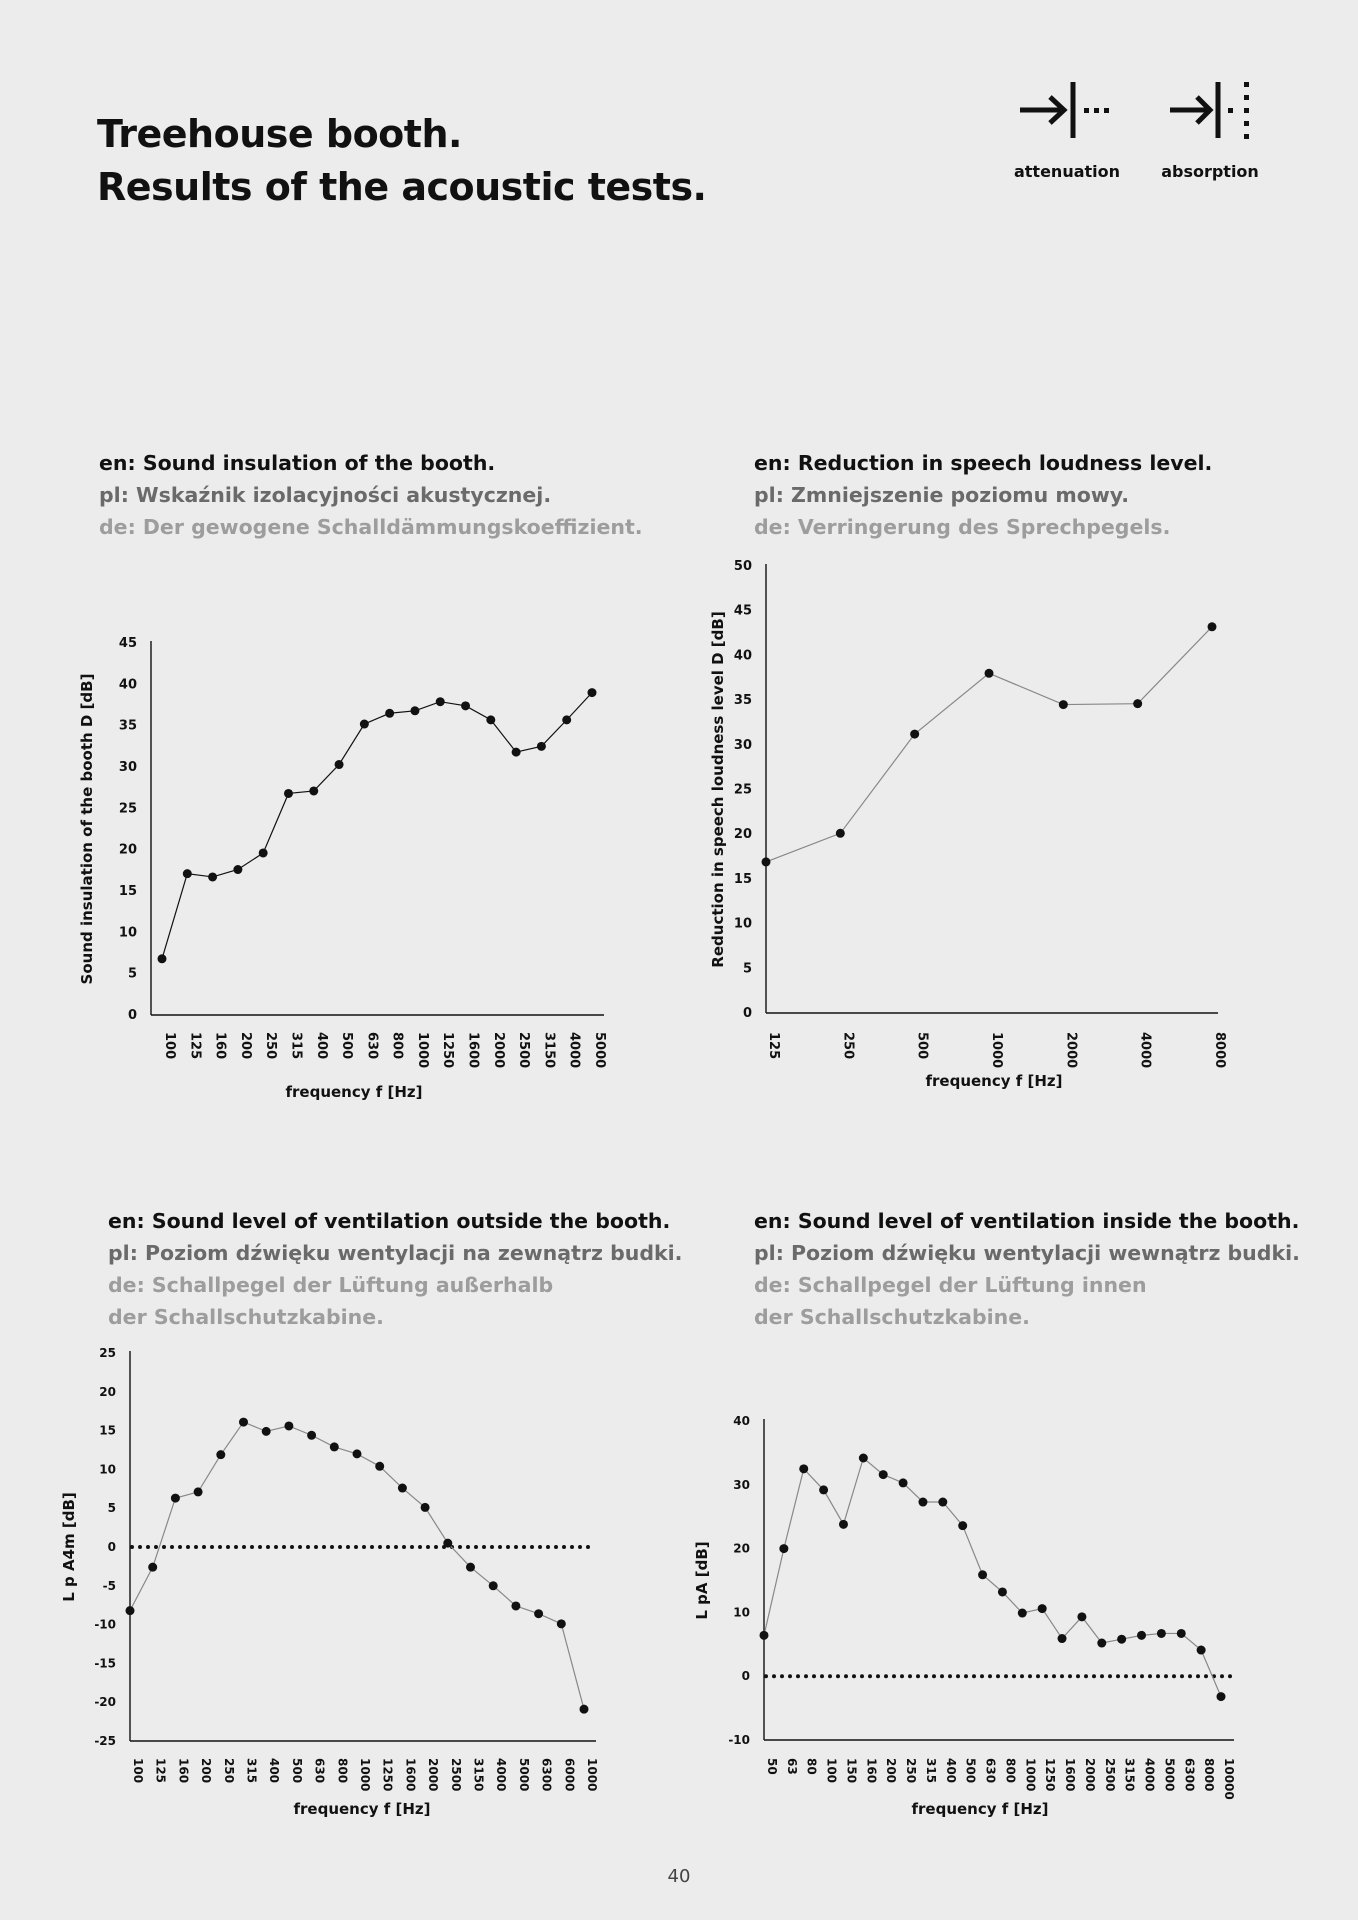 This screenshot has height=1920, width=1358. I want to click on x-tick-label: 6000, so click(569, 1774).